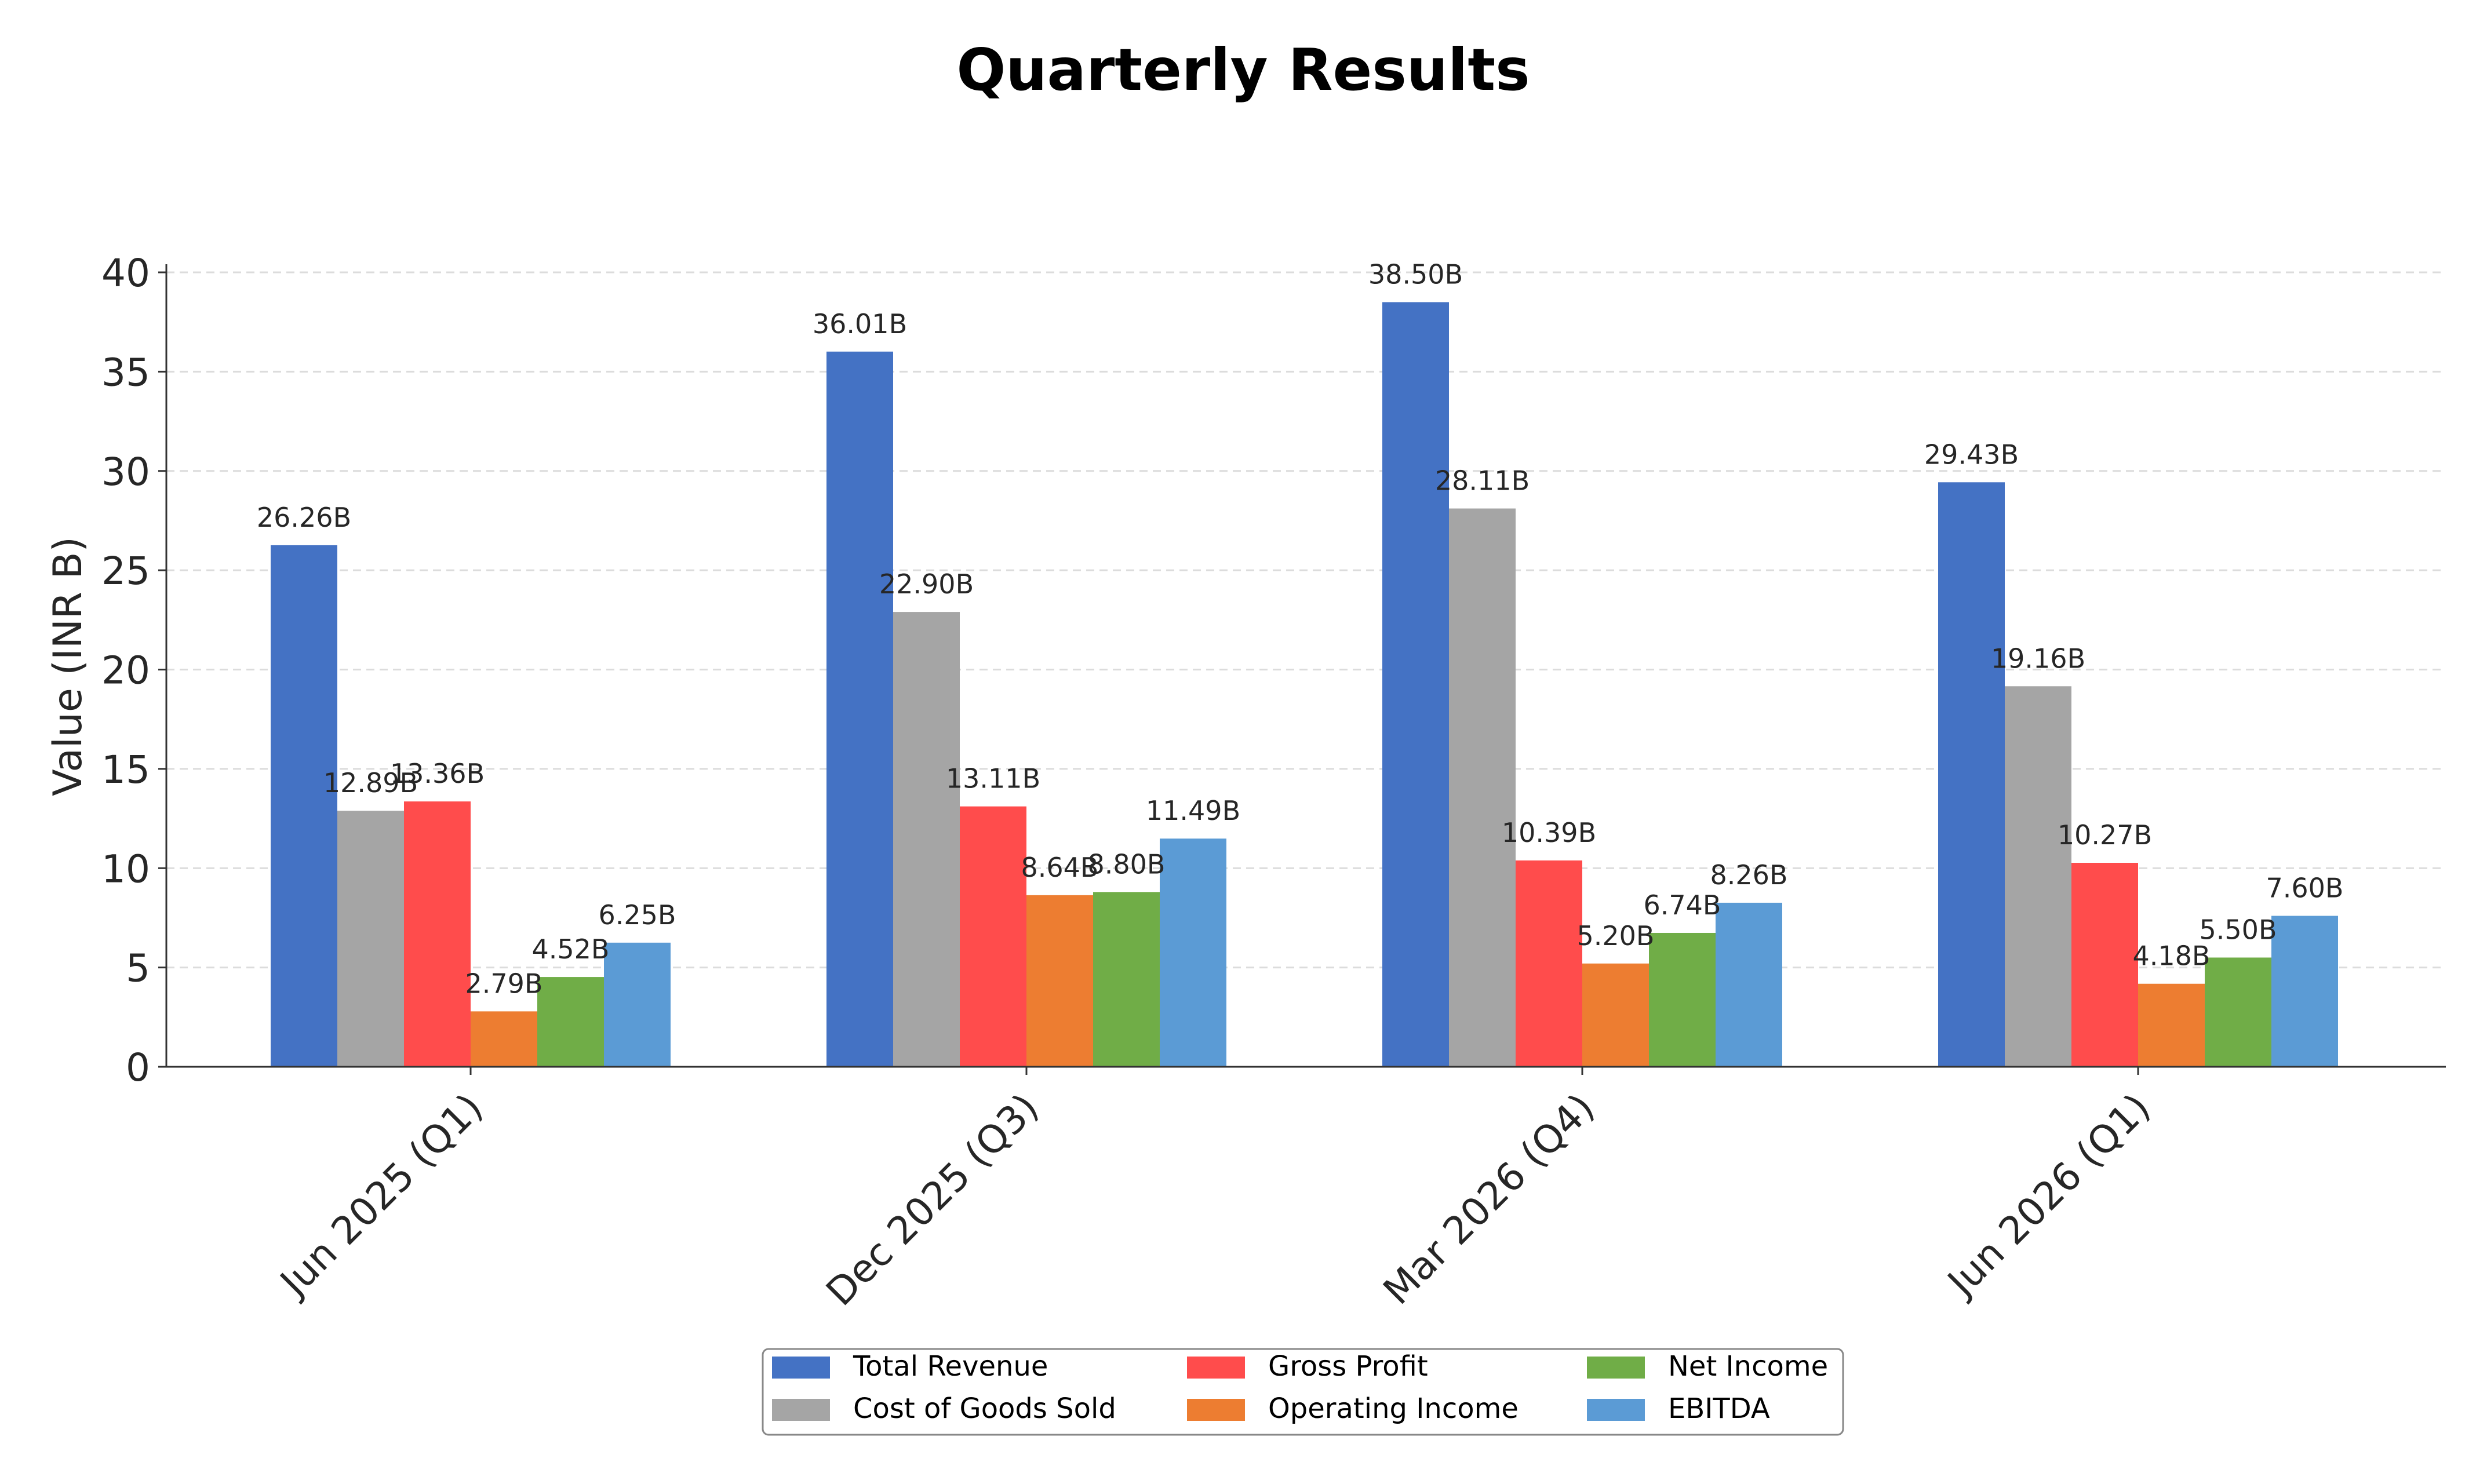  Describe the element at coordinates (1972, 454) in the screenshot. I see `bar-value-label: 29.43B` at that location.